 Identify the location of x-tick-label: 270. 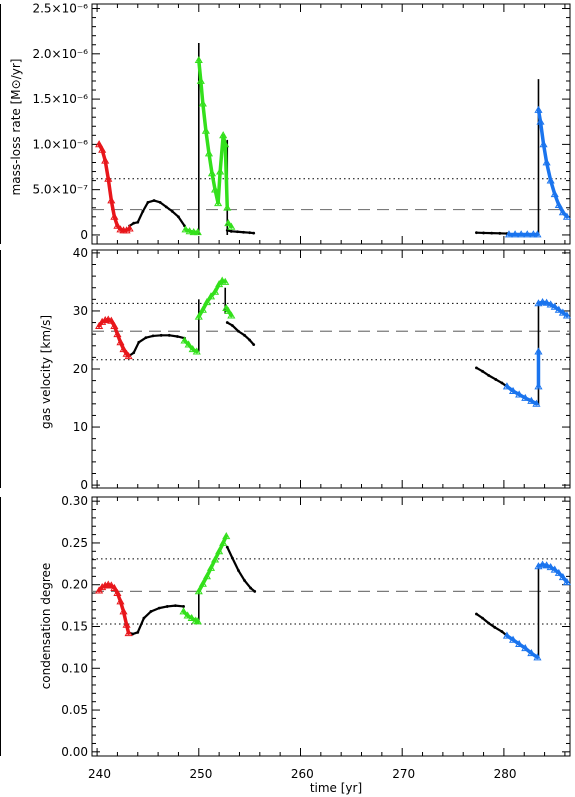
(403, 774).